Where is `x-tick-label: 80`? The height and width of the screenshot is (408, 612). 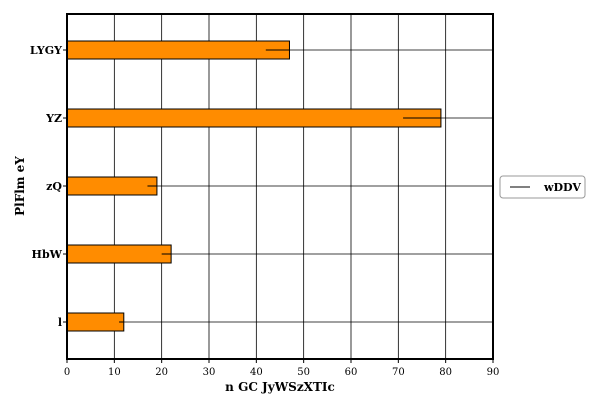
x-tick-label: 80 is located at coordinates (445, 372).